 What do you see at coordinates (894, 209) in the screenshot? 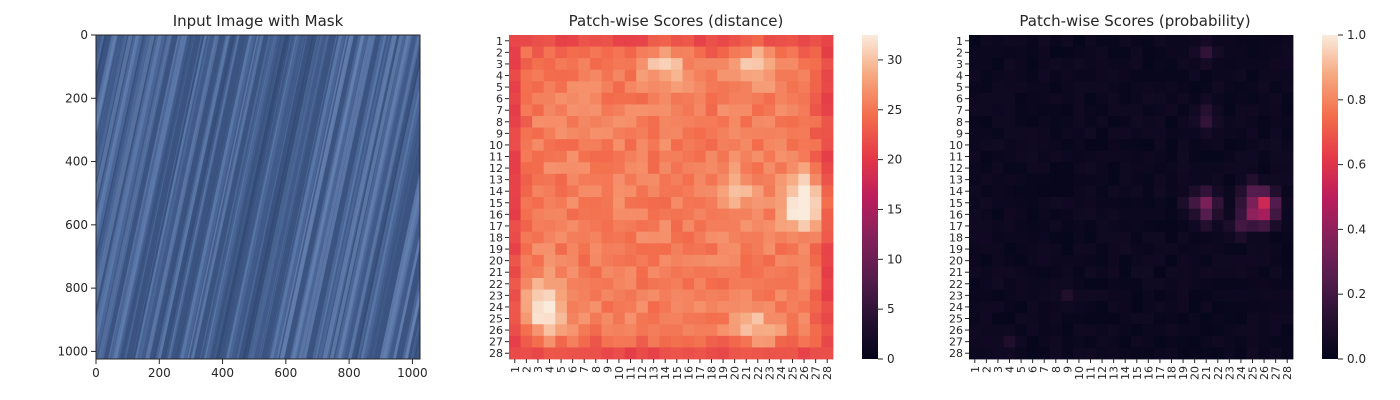
I see `colorbar-tick-label: 15` at bounding box center [894, 209].